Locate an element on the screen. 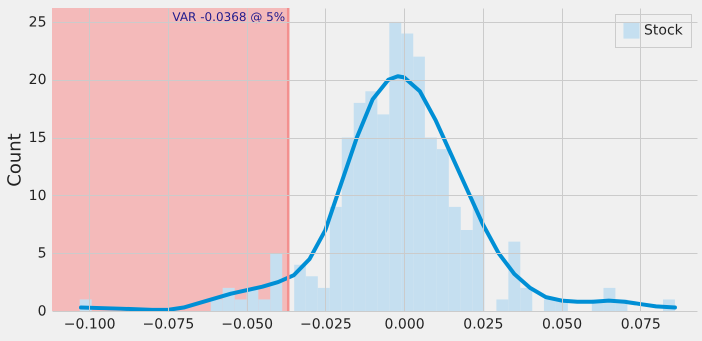 This screenshot has width=702, height=341. x-tick-label: 0.075 is located at coordinates (640, 324).